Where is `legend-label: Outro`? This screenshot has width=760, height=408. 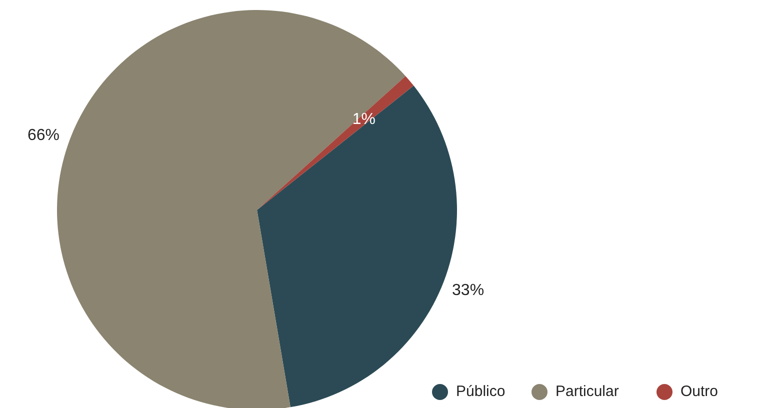 legend-label: Outro is located at coordinates (699, 391).